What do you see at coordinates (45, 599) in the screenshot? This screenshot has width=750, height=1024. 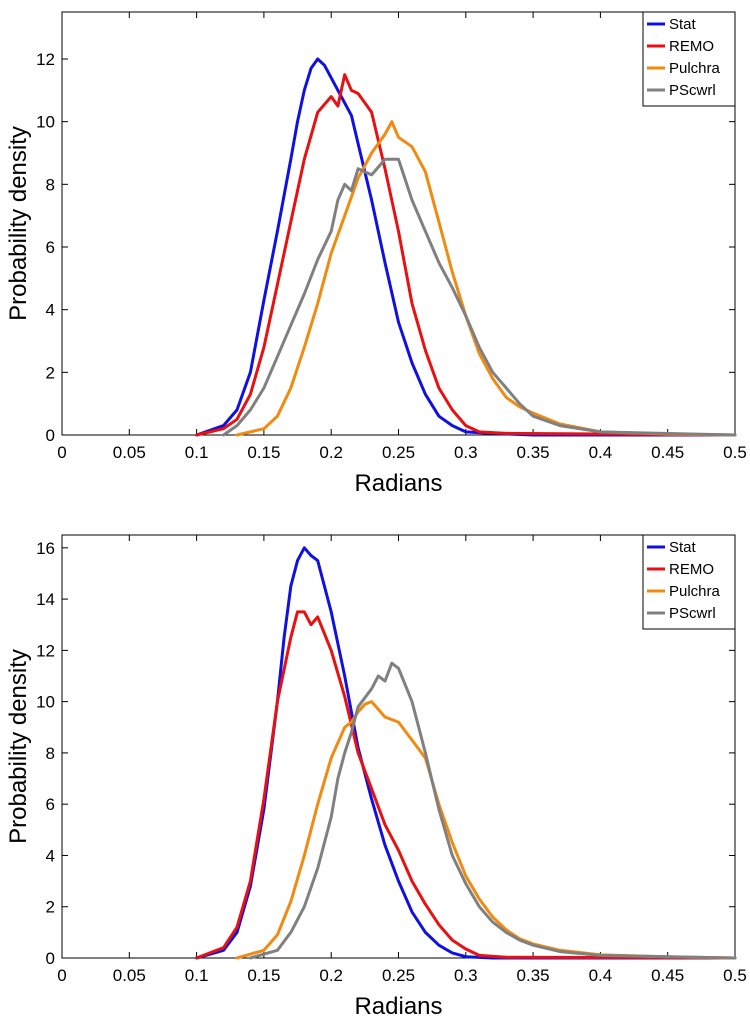 I see `y-tick-label: 14` at bounding box center [45, 599].